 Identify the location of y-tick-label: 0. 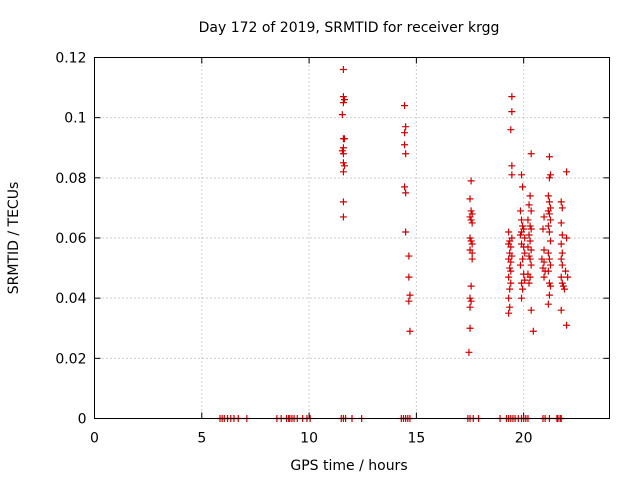
(82, 420).